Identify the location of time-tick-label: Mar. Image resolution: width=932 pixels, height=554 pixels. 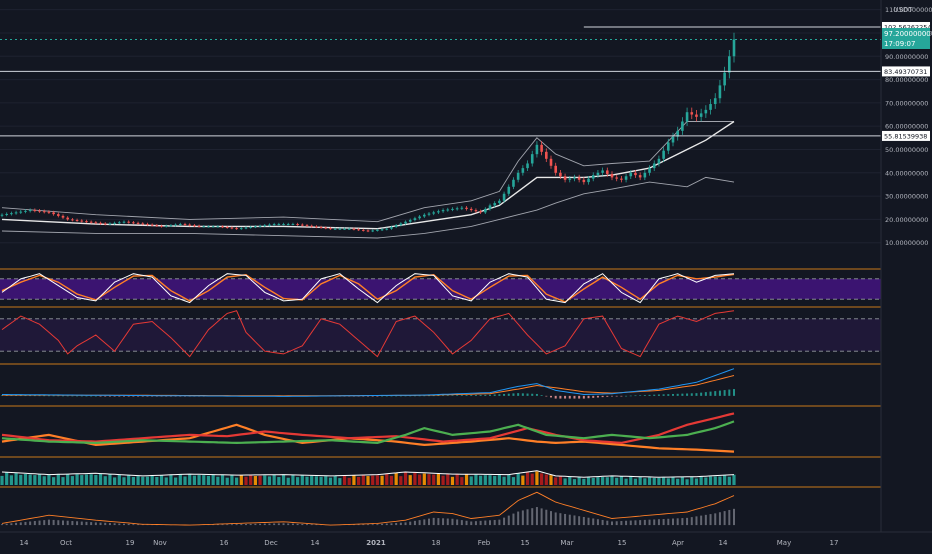
(566, 543).